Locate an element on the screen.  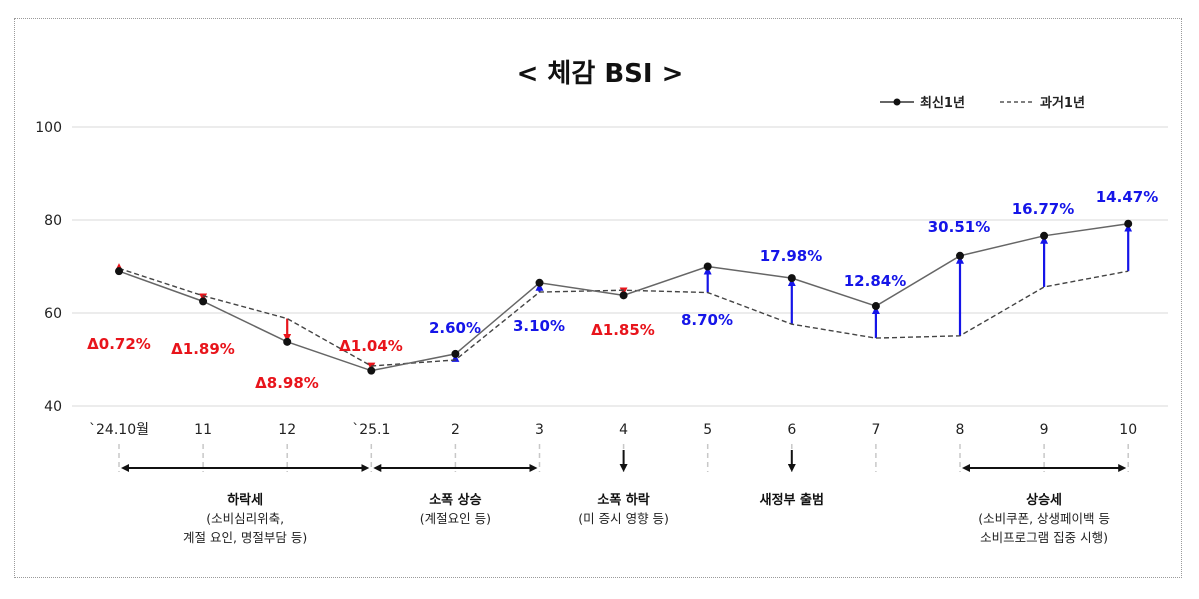
difference-label: 8.70% is located at coordinates (707, 320).